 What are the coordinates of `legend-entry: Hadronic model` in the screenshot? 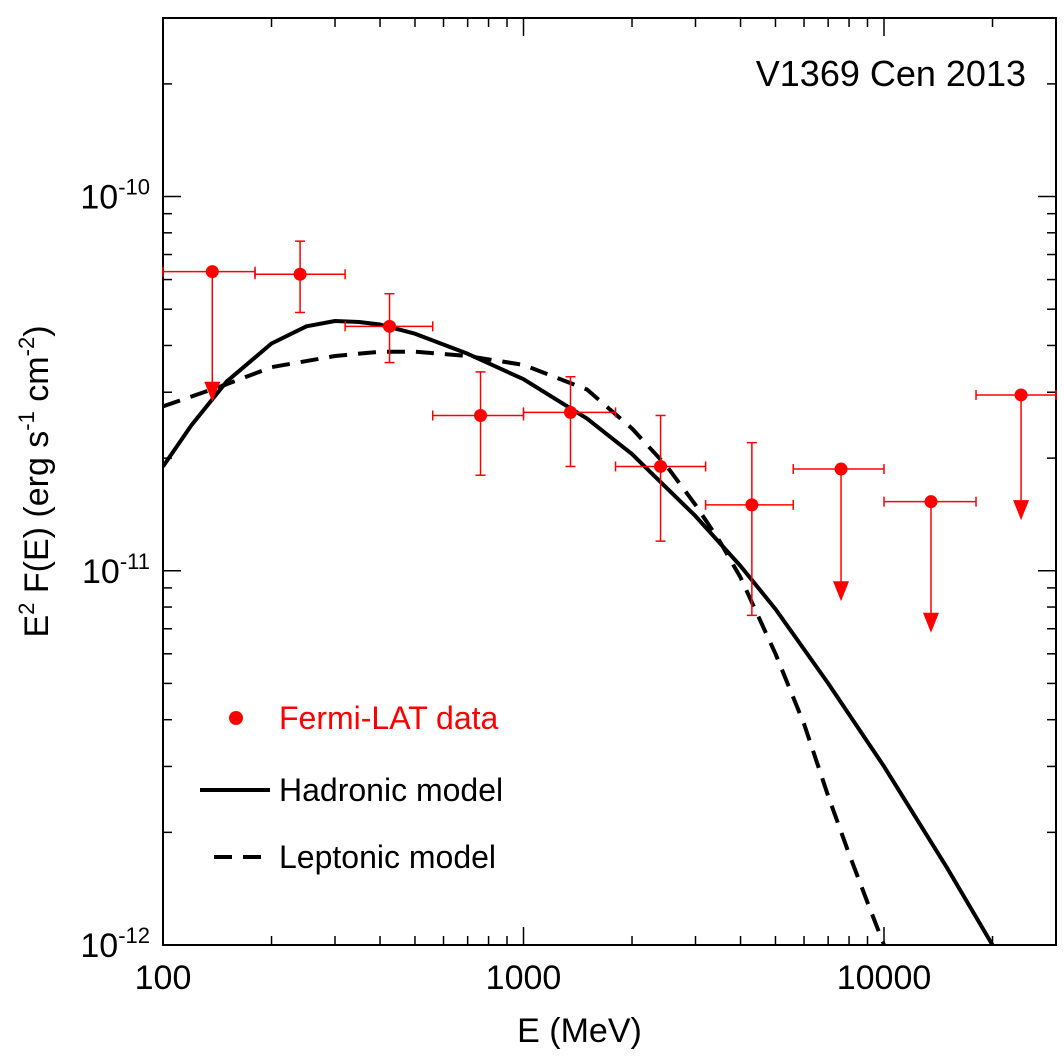 It's located at (351, 790).